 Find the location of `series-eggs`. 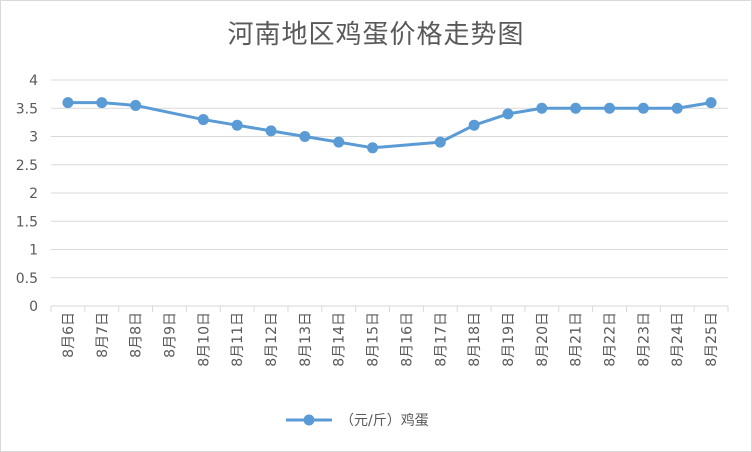

series-eggs is located at coordinates (389, 125).